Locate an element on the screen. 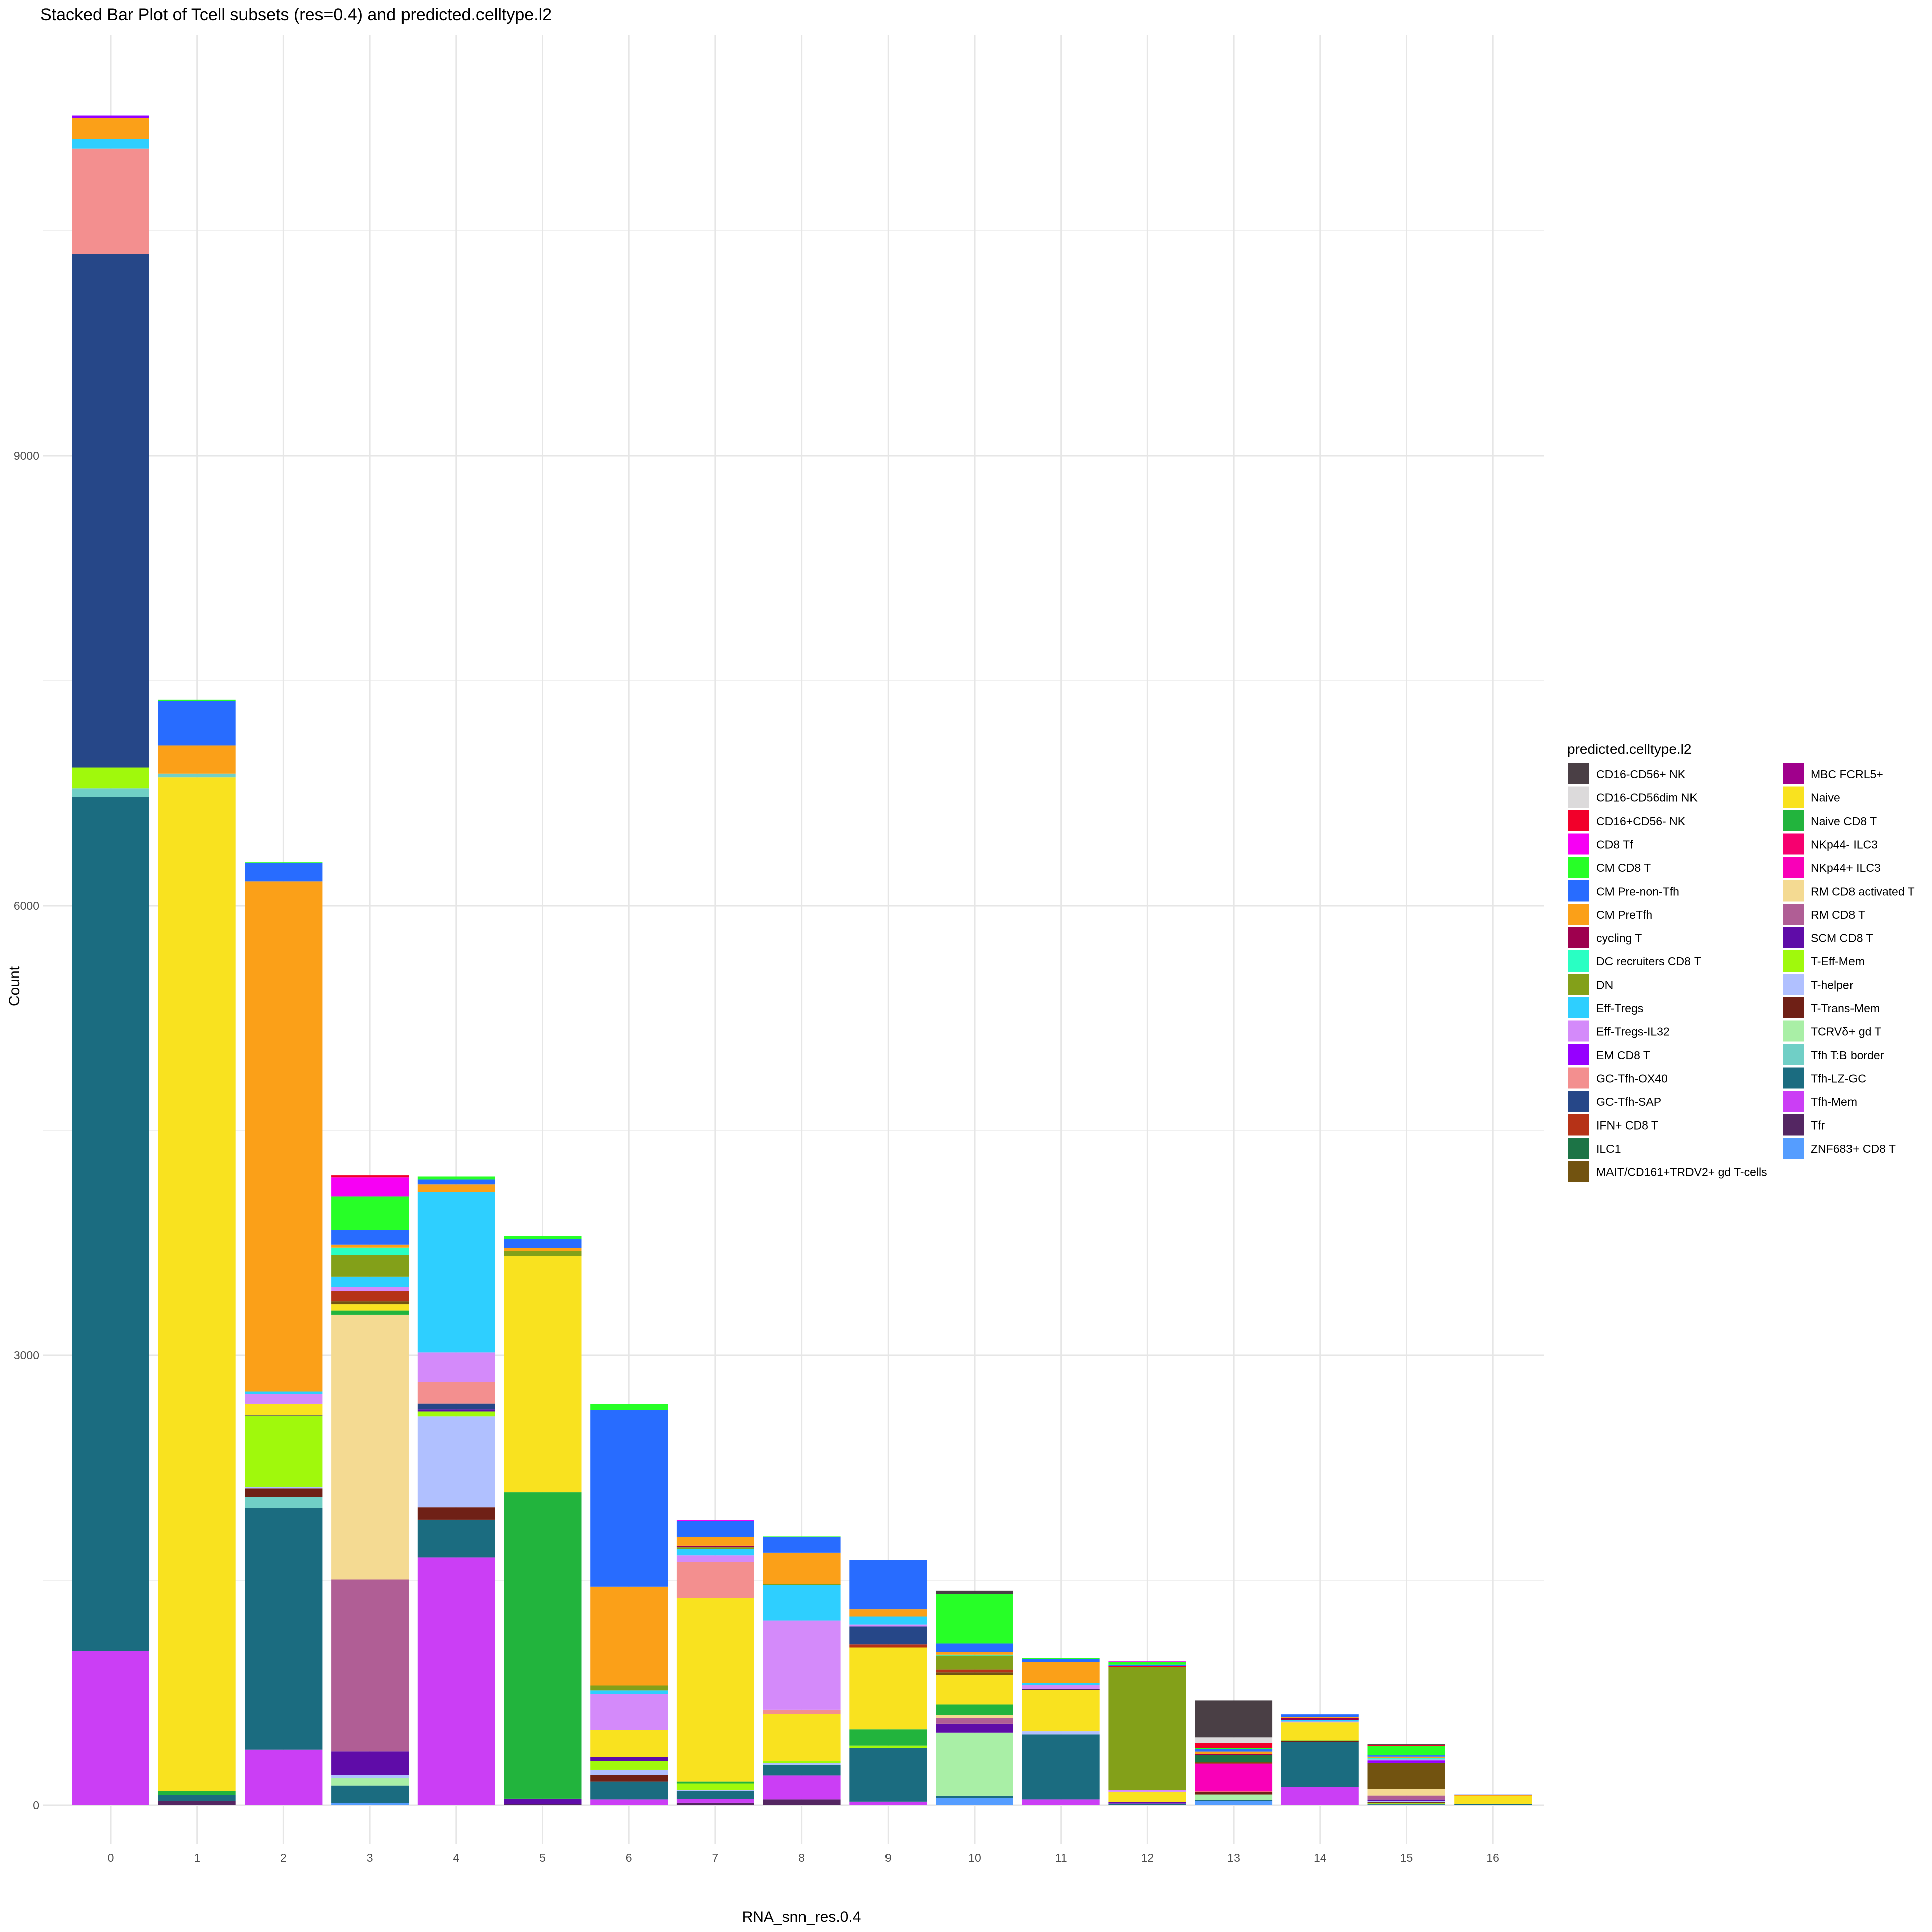 The image size is (1932, 1932). legend-label: CM CD8 T is located at coordinates (1624, 867).